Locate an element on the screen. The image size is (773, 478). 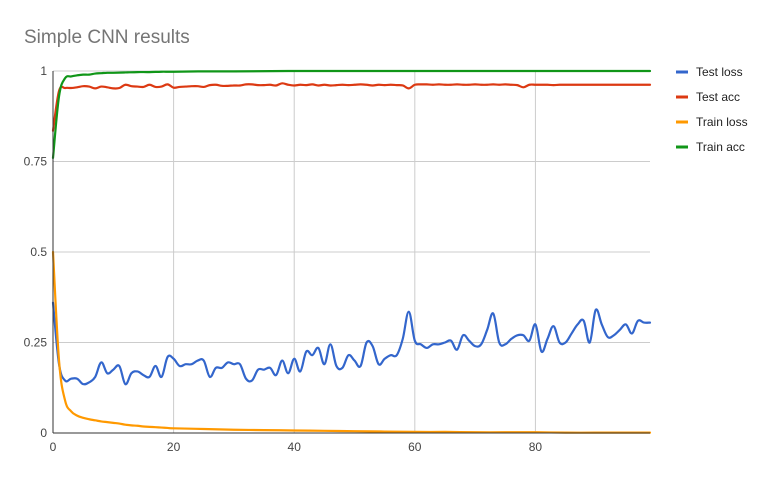
y-tick-label: 1 is located at coordinates (43, 71).